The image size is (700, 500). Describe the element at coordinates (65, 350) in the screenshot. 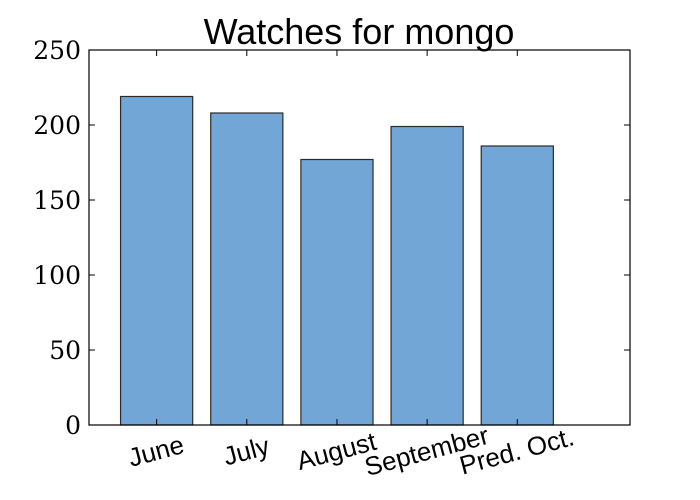

I see `y-tick-label: 50` at that location.